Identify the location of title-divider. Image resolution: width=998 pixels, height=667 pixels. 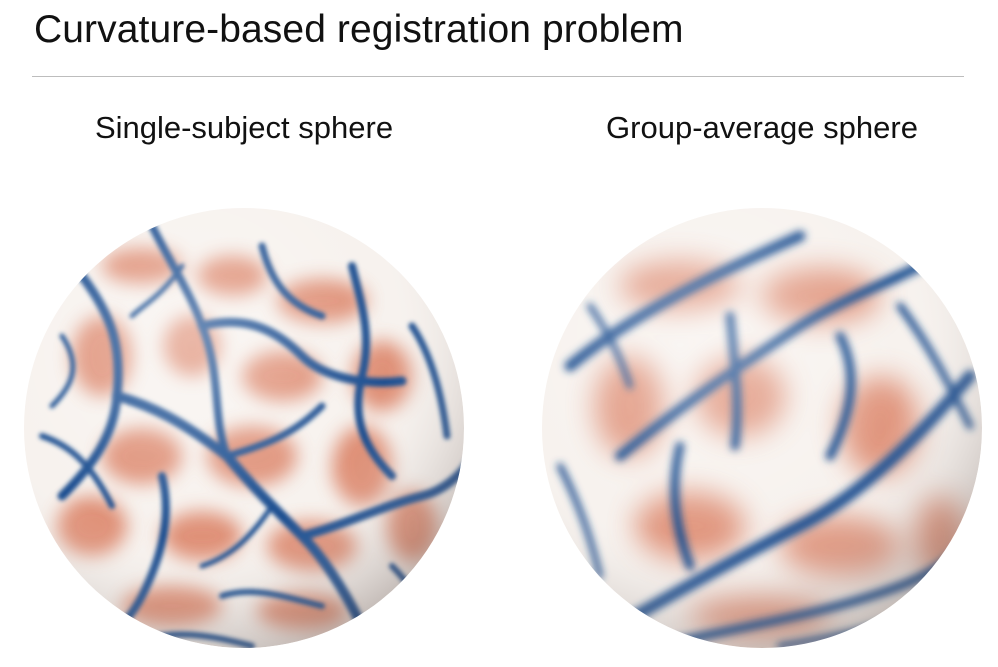
(498, 76).